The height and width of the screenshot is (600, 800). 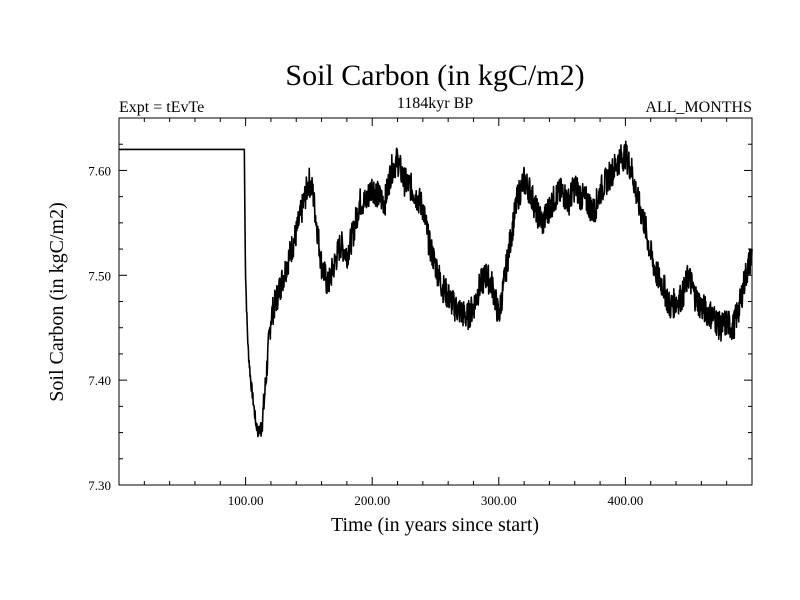 I want to click on period-label: 1184kyr BP, so click(x=435, y=103).